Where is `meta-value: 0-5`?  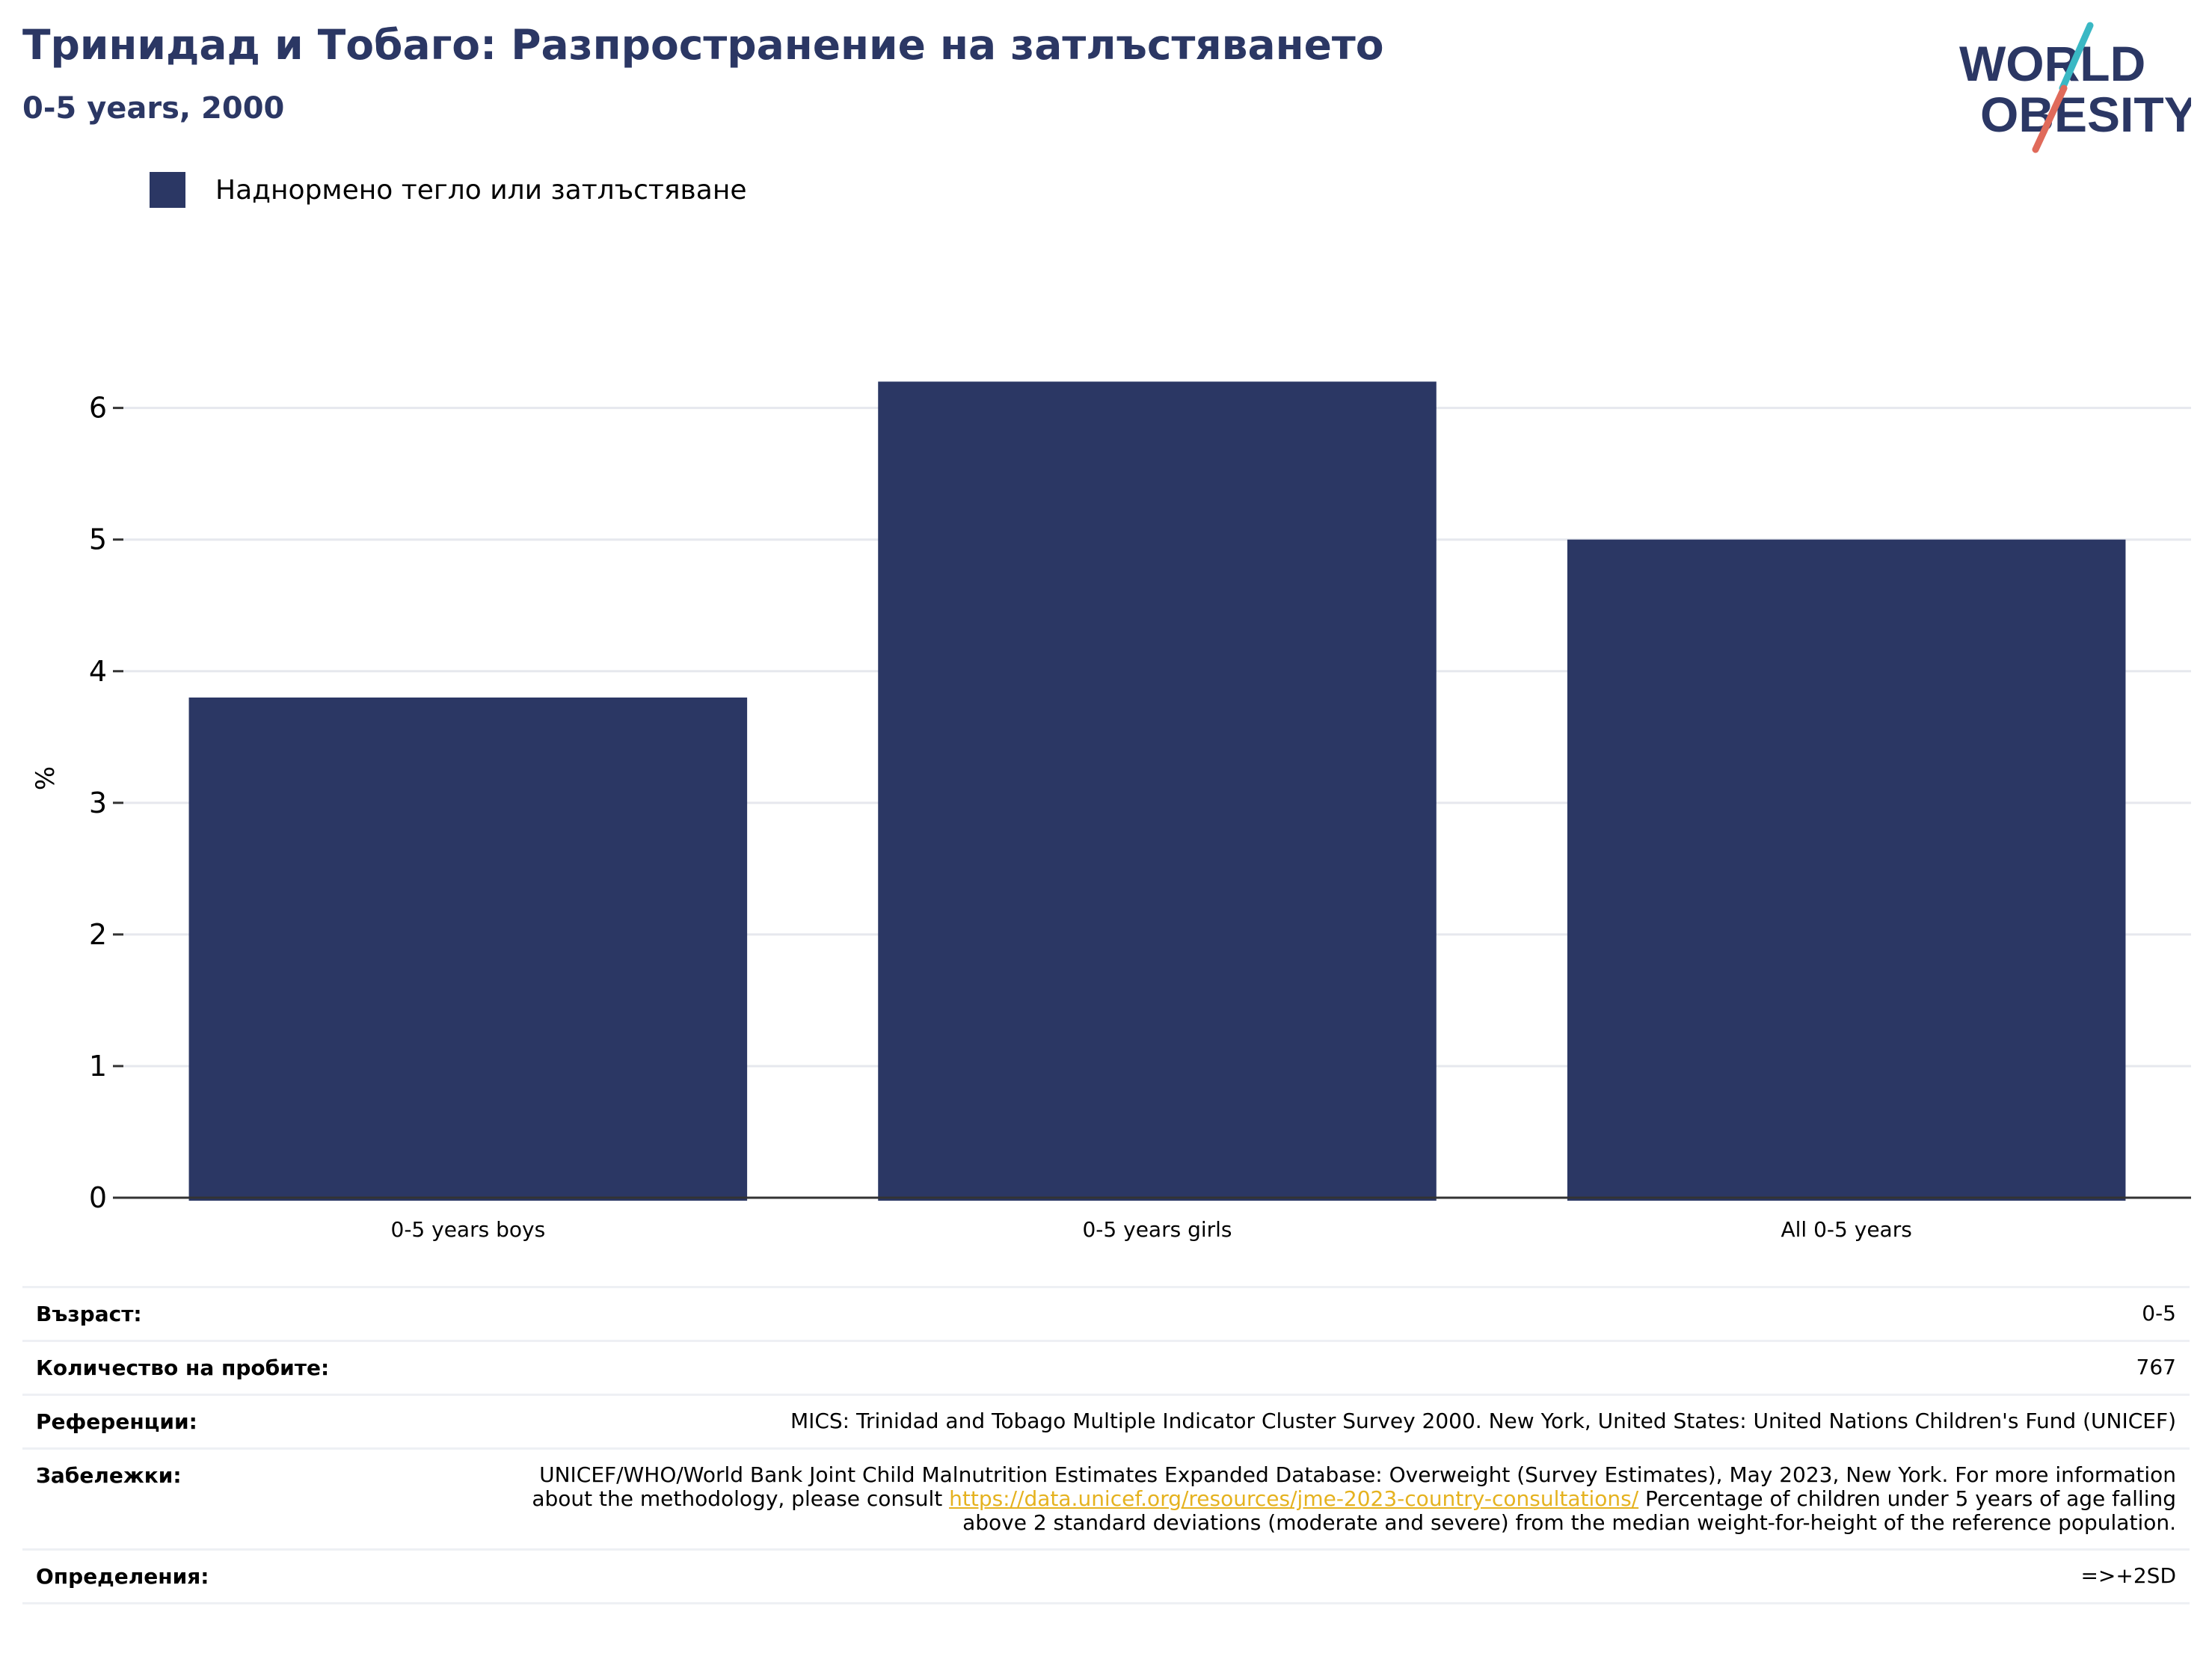 meta-value: 0-5 is located at coordinates (2159, 1313).